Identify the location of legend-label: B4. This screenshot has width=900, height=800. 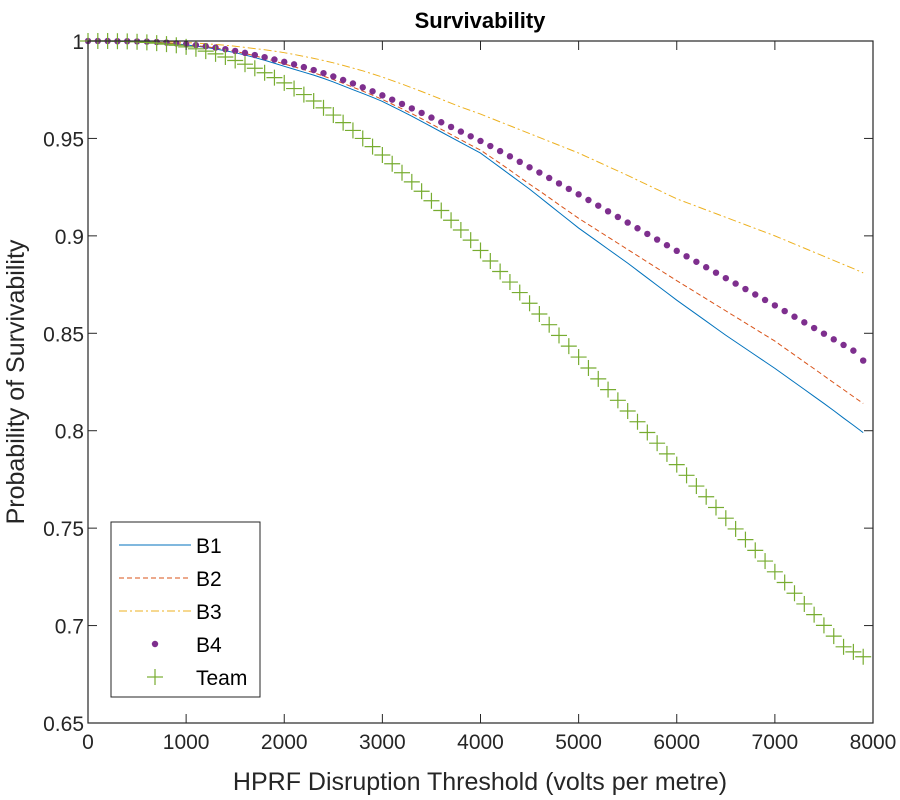
(209, 645).